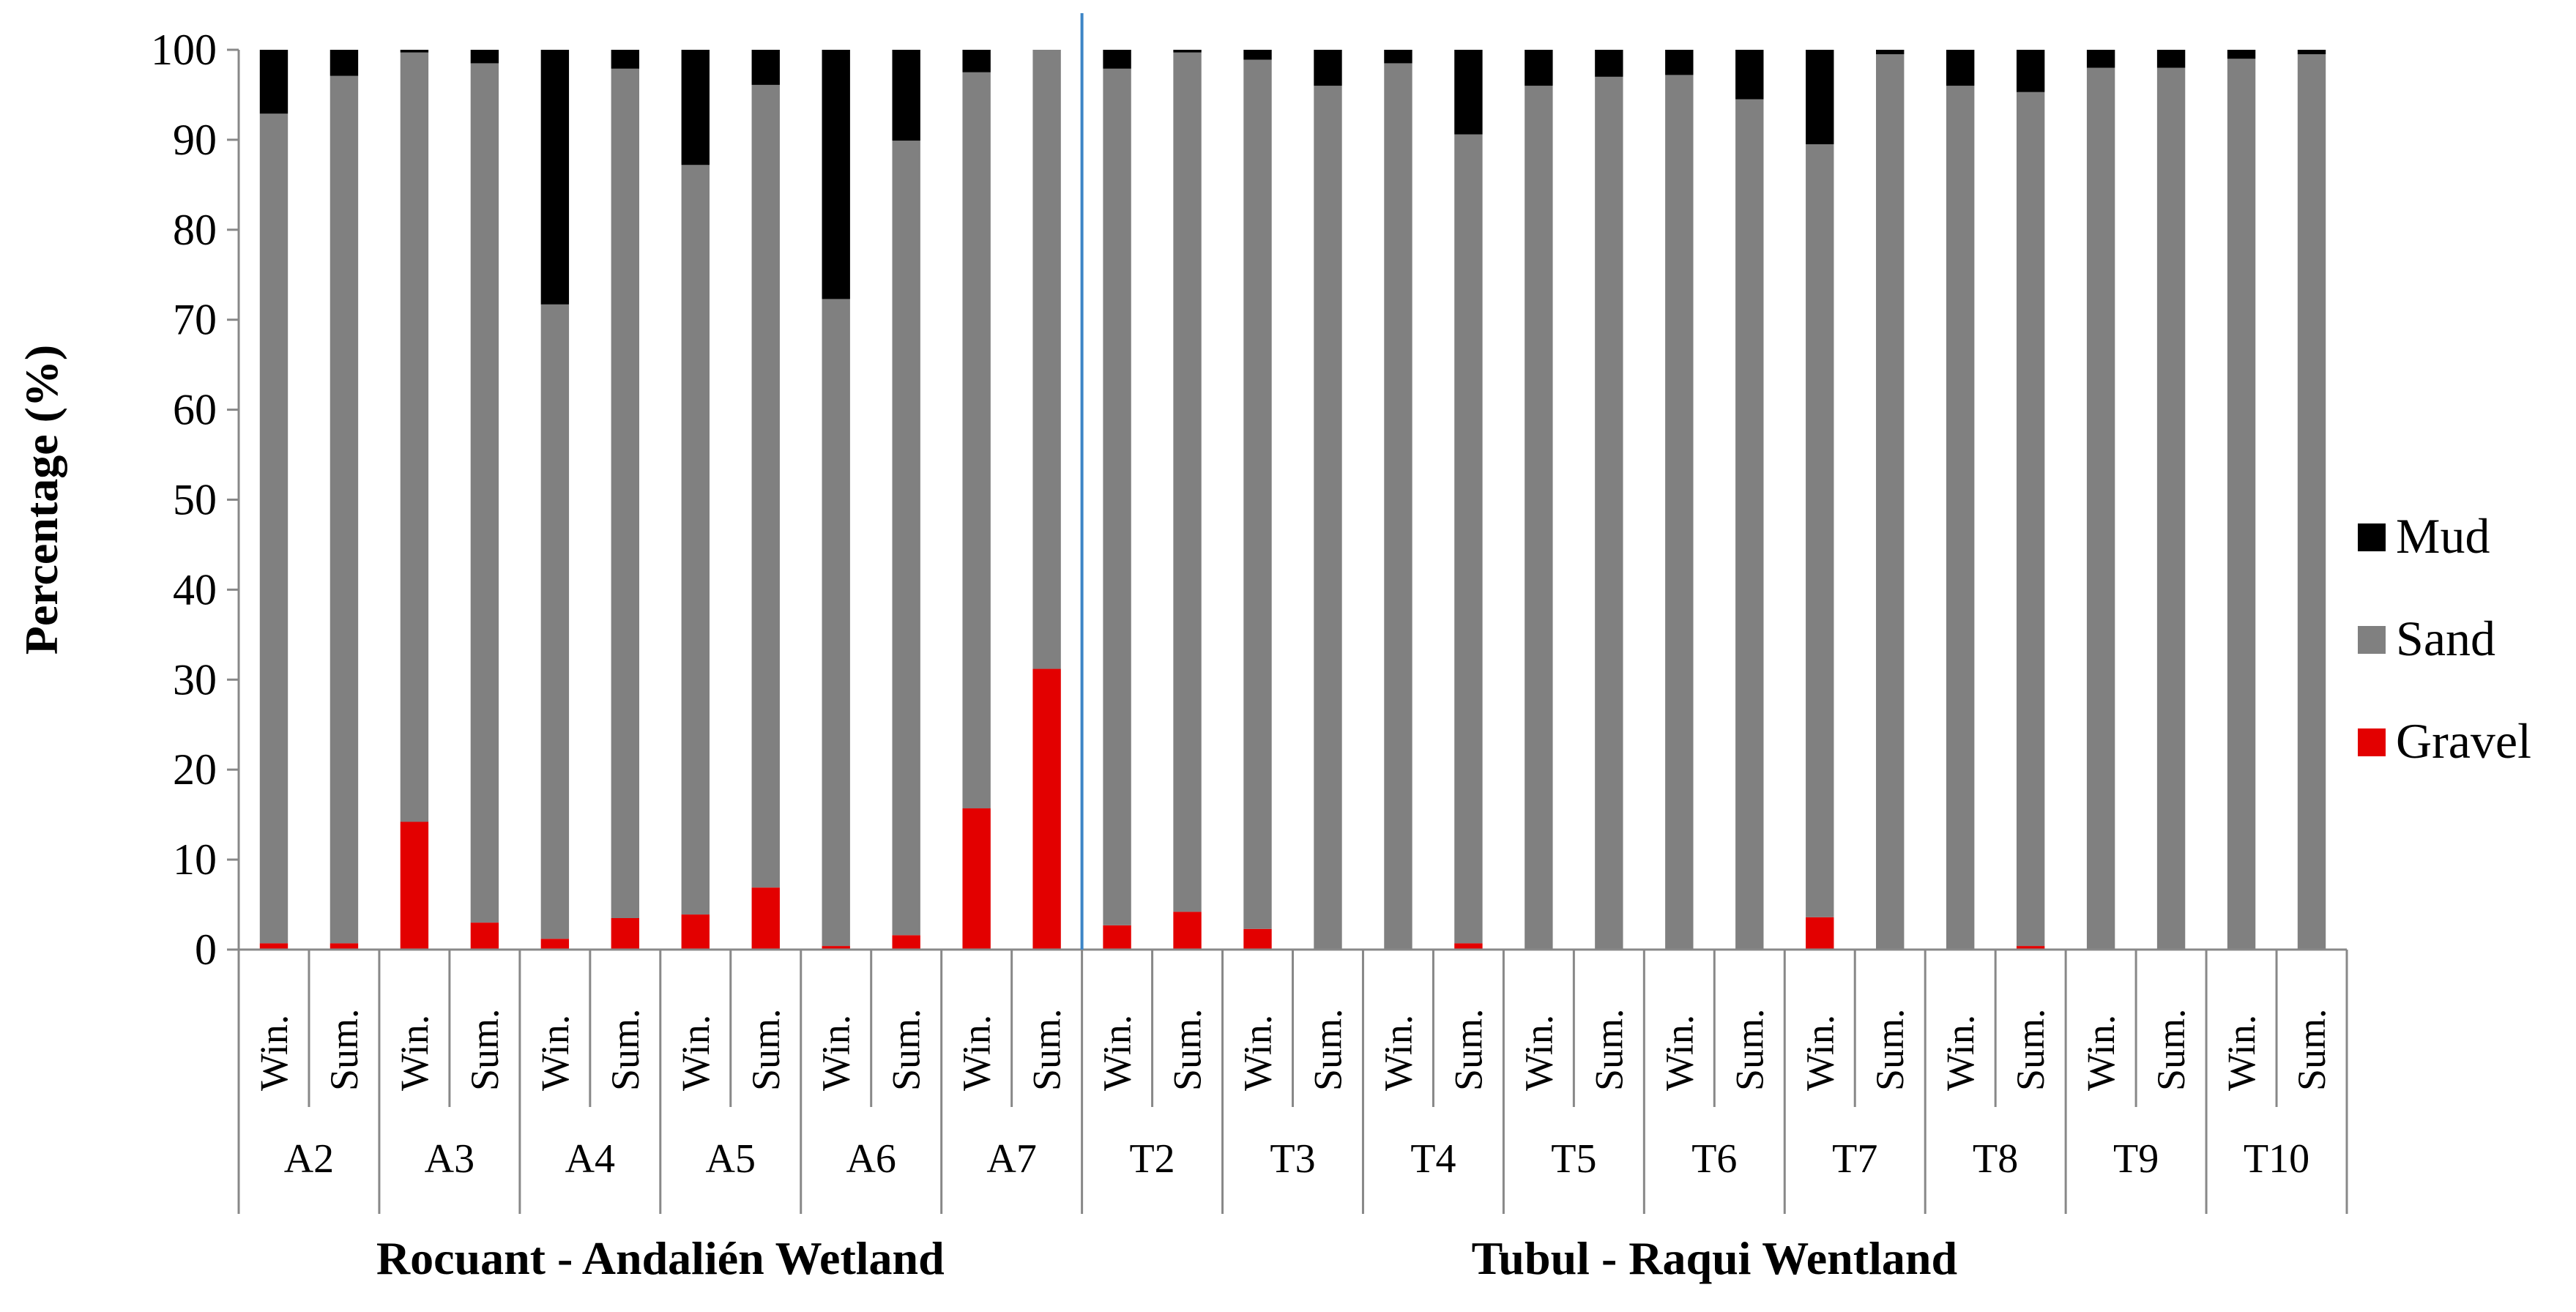 The height and width of the screenshot is (1312, 2576). What do you see at coordinates (1854, 1159) in the screenshot?
I see `group-label: T7` at bounding box center [1854, 1159].